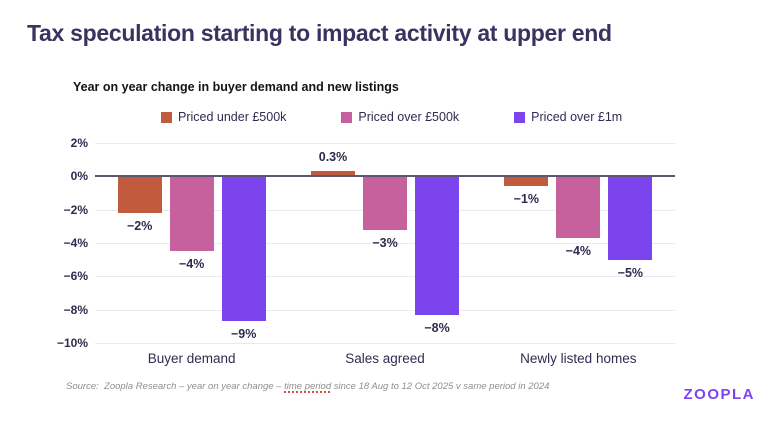  What do you see at coordinates (333, 157) in the screenshot?
I see `bar-value-label: 0.3%` at bounding box center [333, 157].